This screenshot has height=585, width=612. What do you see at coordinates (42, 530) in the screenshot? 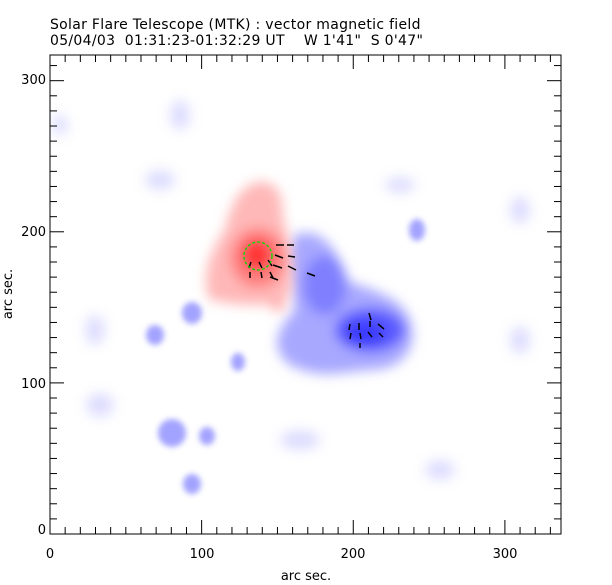
I see `y-tick-label: 0` at bounding box center [42, 530].